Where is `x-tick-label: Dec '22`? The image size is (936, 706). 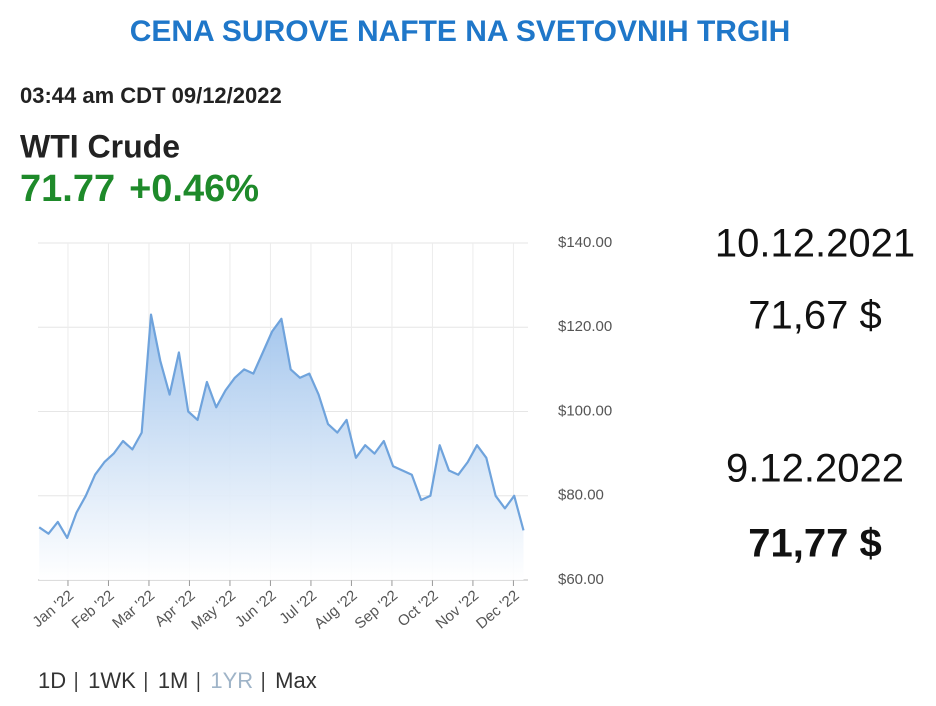 x-tick-label: Dec '22 is located at coordinates (498, 609).